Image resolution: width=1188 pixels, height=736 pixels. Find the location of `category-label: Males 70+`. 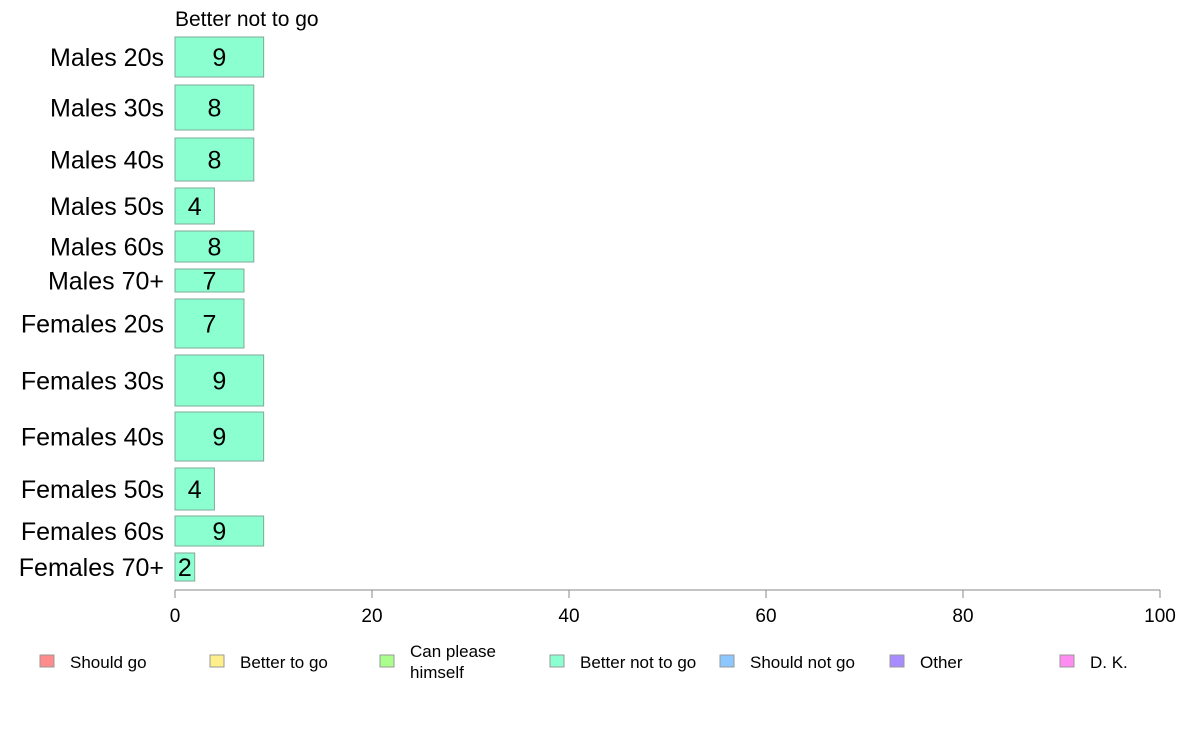

category-label: Males 70+ is located at coordinates (106, 282).